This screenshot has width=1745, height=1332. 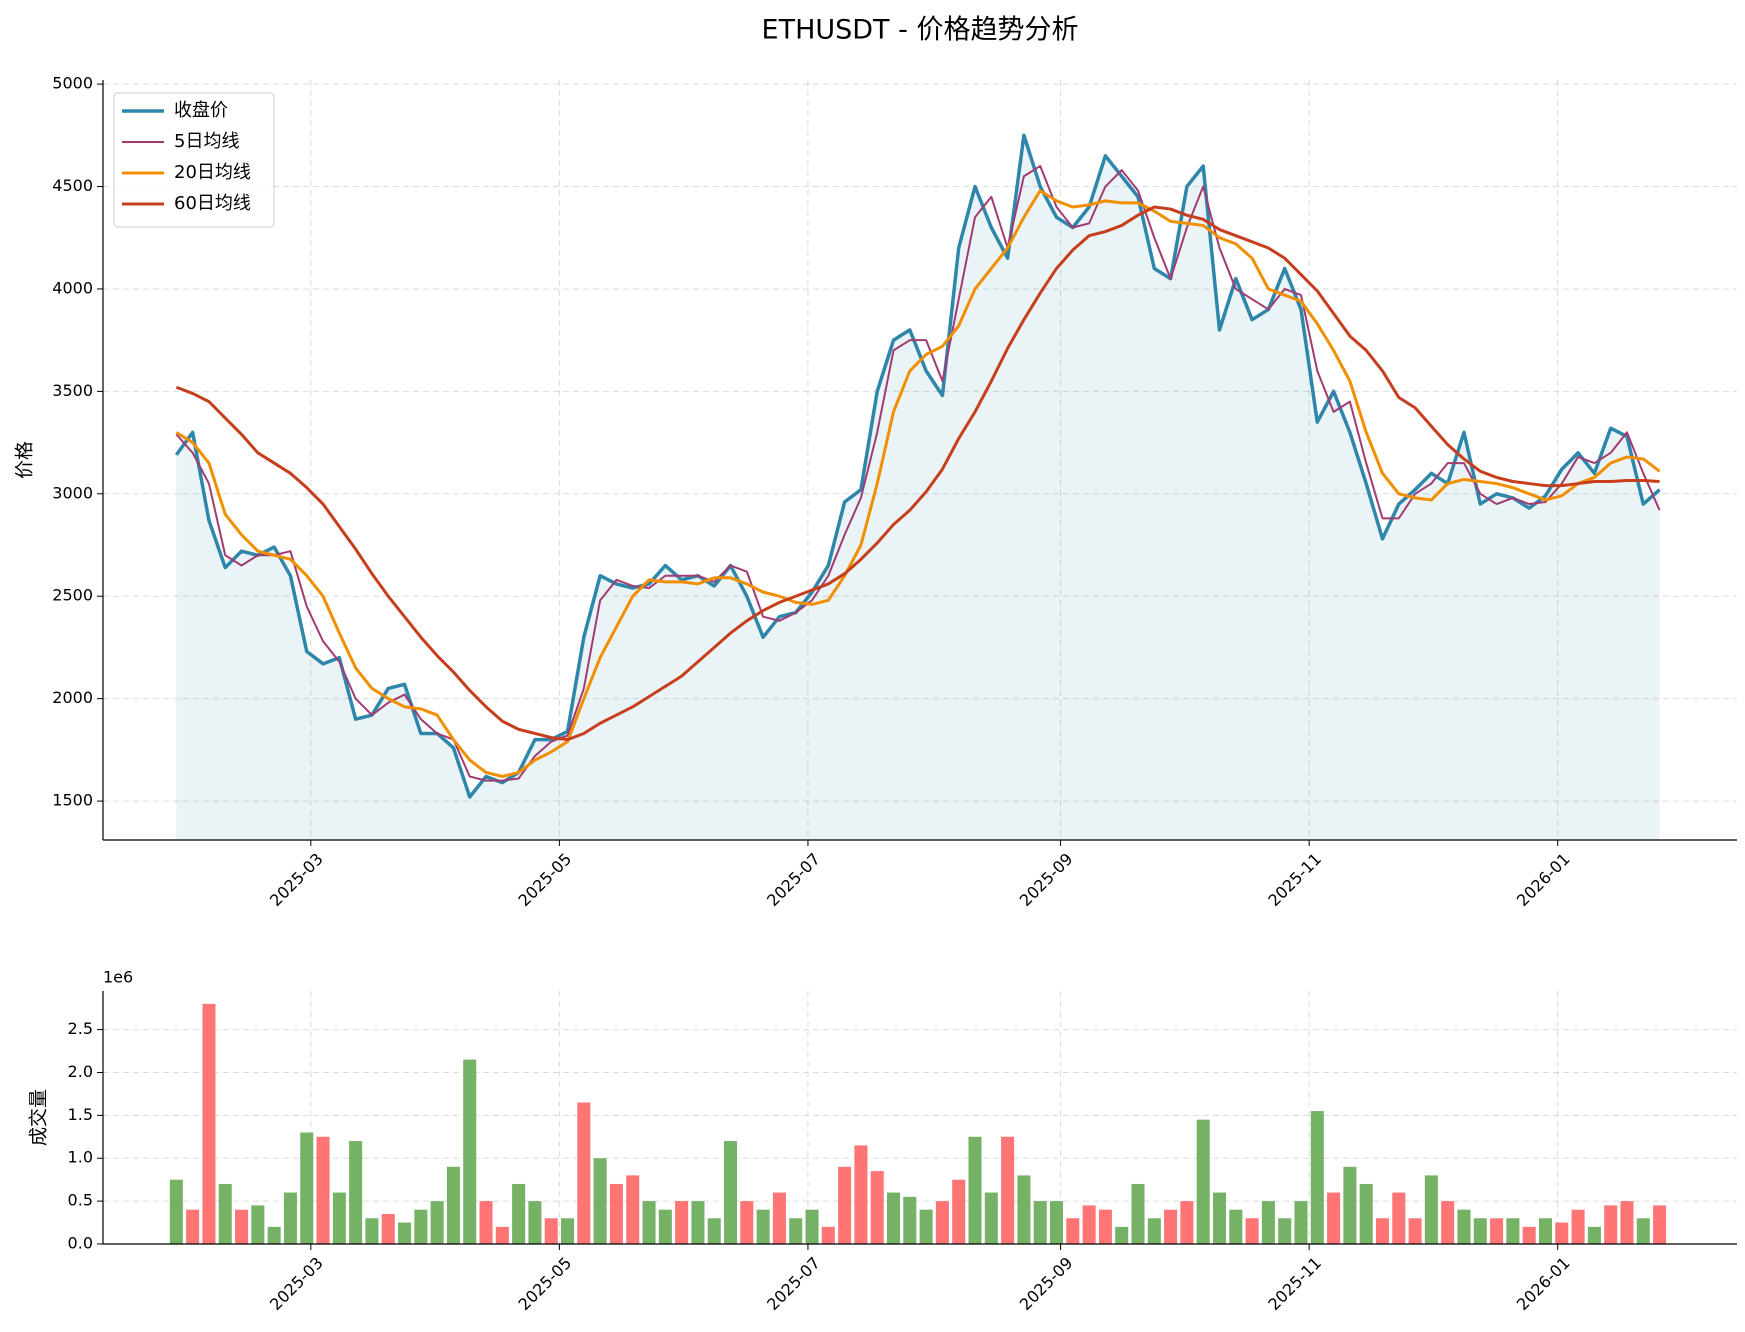 What do you see at coordinates (72, 83) in the screenshot?
I see `y-tick-label: 5000` at bounding box center [72, 83].